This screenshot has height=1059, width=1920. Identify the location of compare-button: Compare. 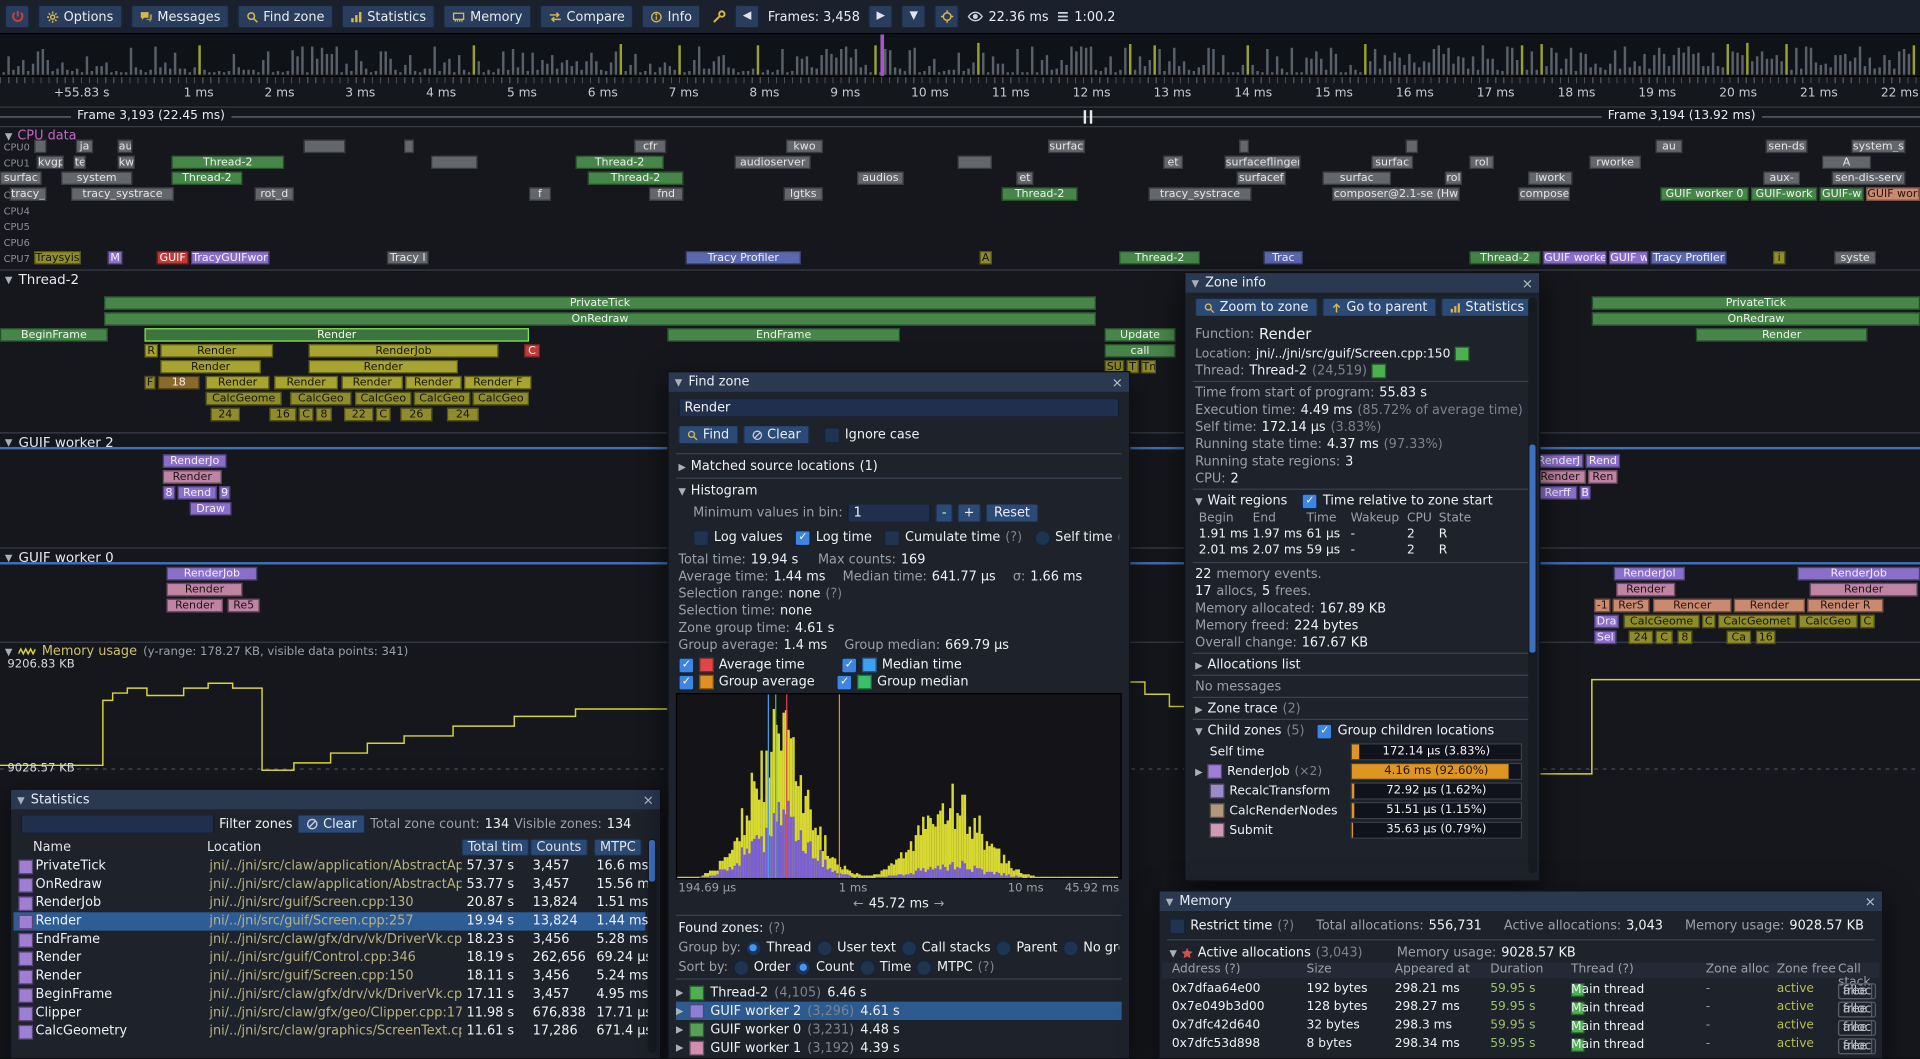
(587, 16).